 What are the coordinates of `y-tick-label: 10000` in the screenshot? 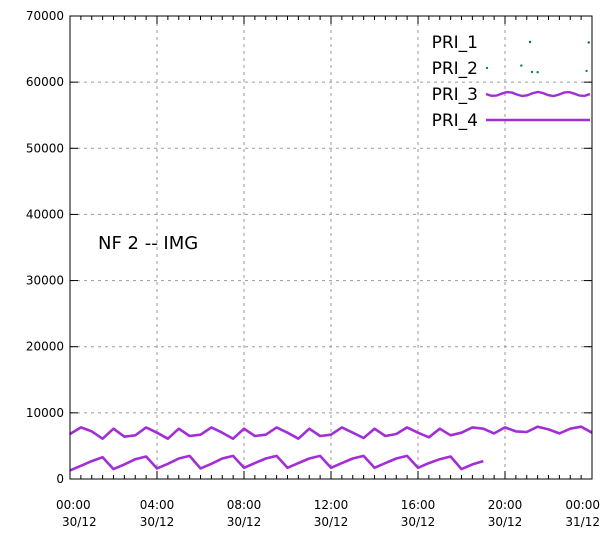 It's located at (45, 413).